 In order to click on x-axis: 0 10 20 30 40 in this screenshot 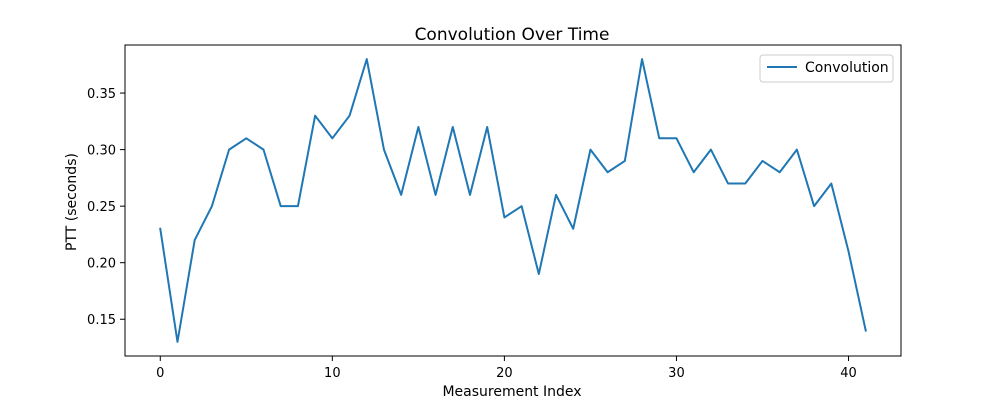, I will do `click(506, 368)`.